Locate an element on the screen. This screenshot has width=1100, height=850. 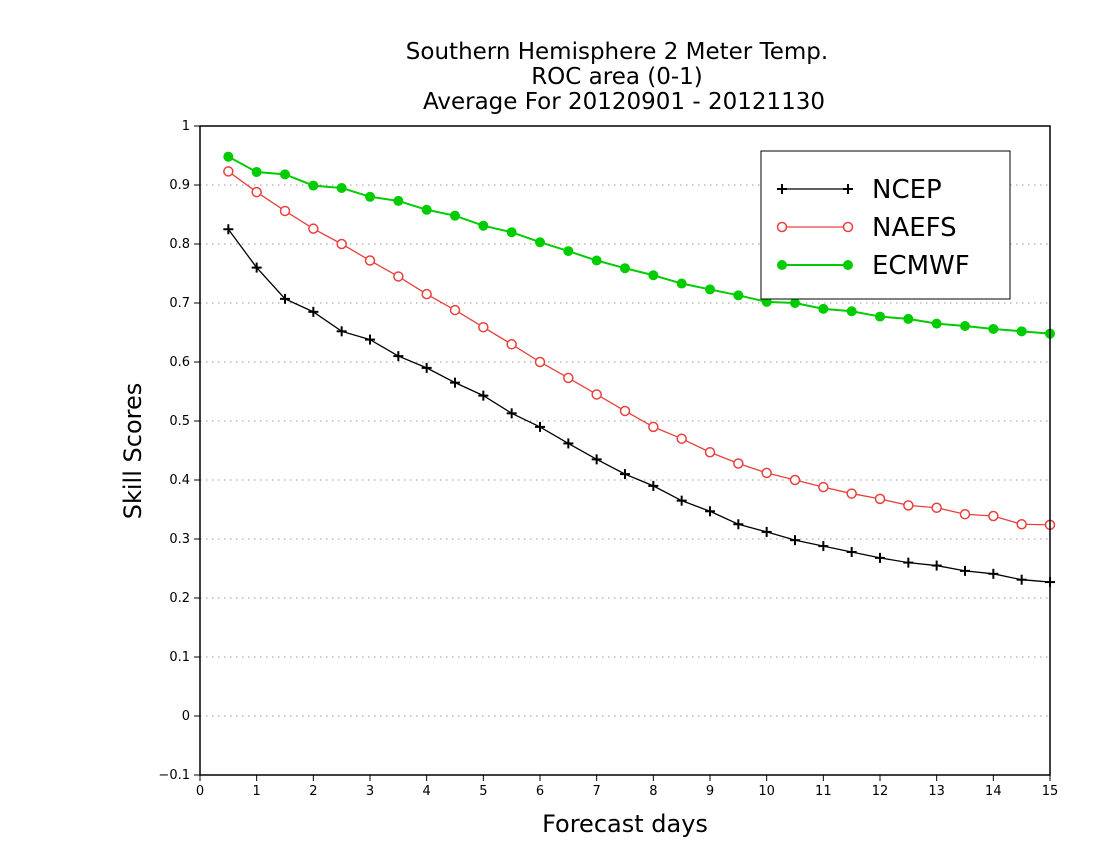
x-tick-label: 5 is located at coordinates (483, 791).